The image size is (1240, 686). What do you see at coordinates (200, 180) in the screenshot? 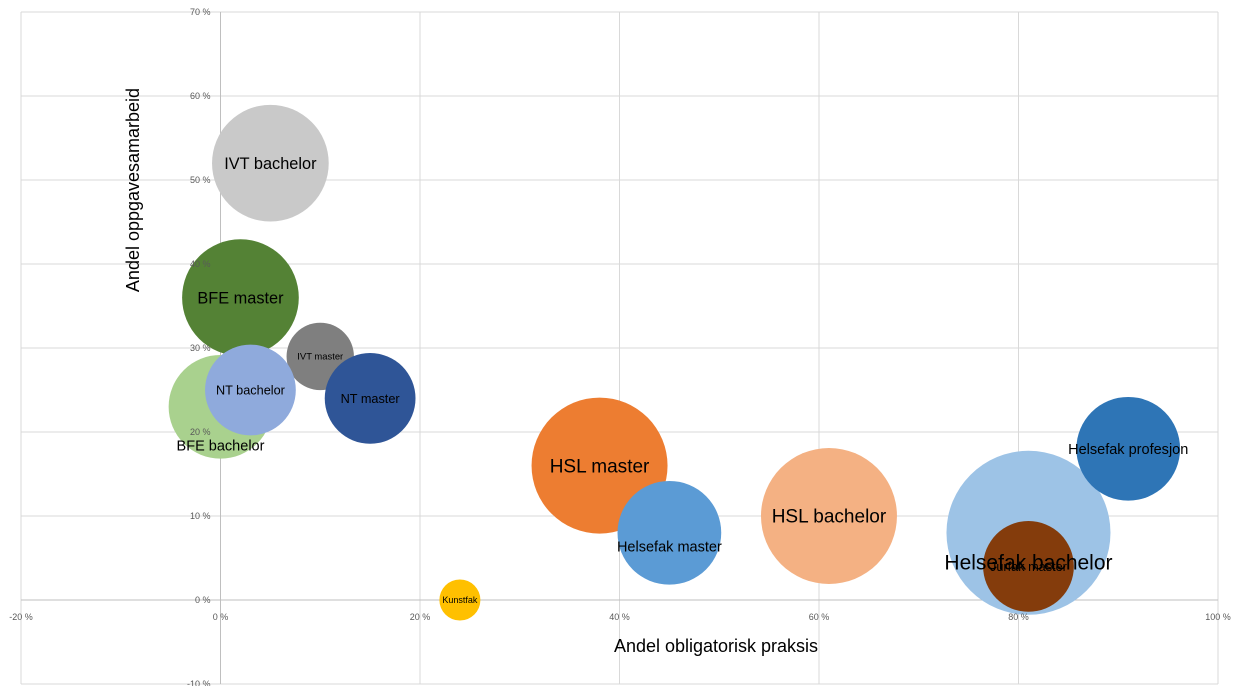
I see `y-tick-label: 50 %` at bounding box center [200, 180].